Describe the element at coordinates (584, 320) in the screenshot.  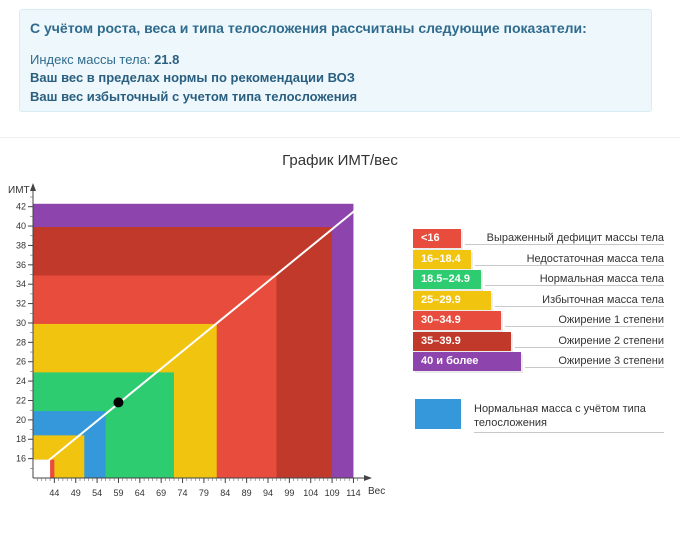
I see `legend-label-4: Ожирение 1 степени` at that location.